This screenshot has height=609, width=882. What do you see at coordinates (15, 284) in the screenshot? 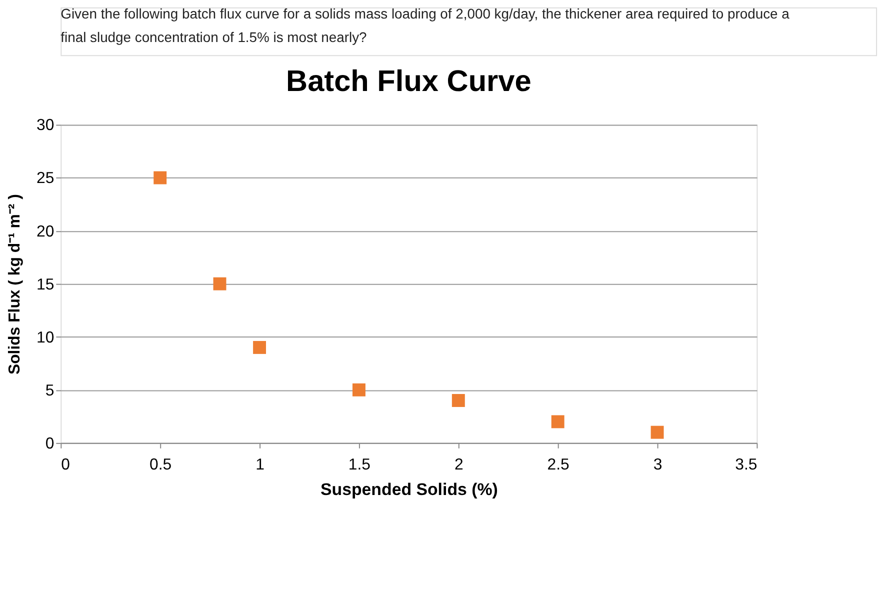
I see `y-axis-title: Solids Flux ( kg d⁻¹ m⁻² )` at bounding box center [15, 284].